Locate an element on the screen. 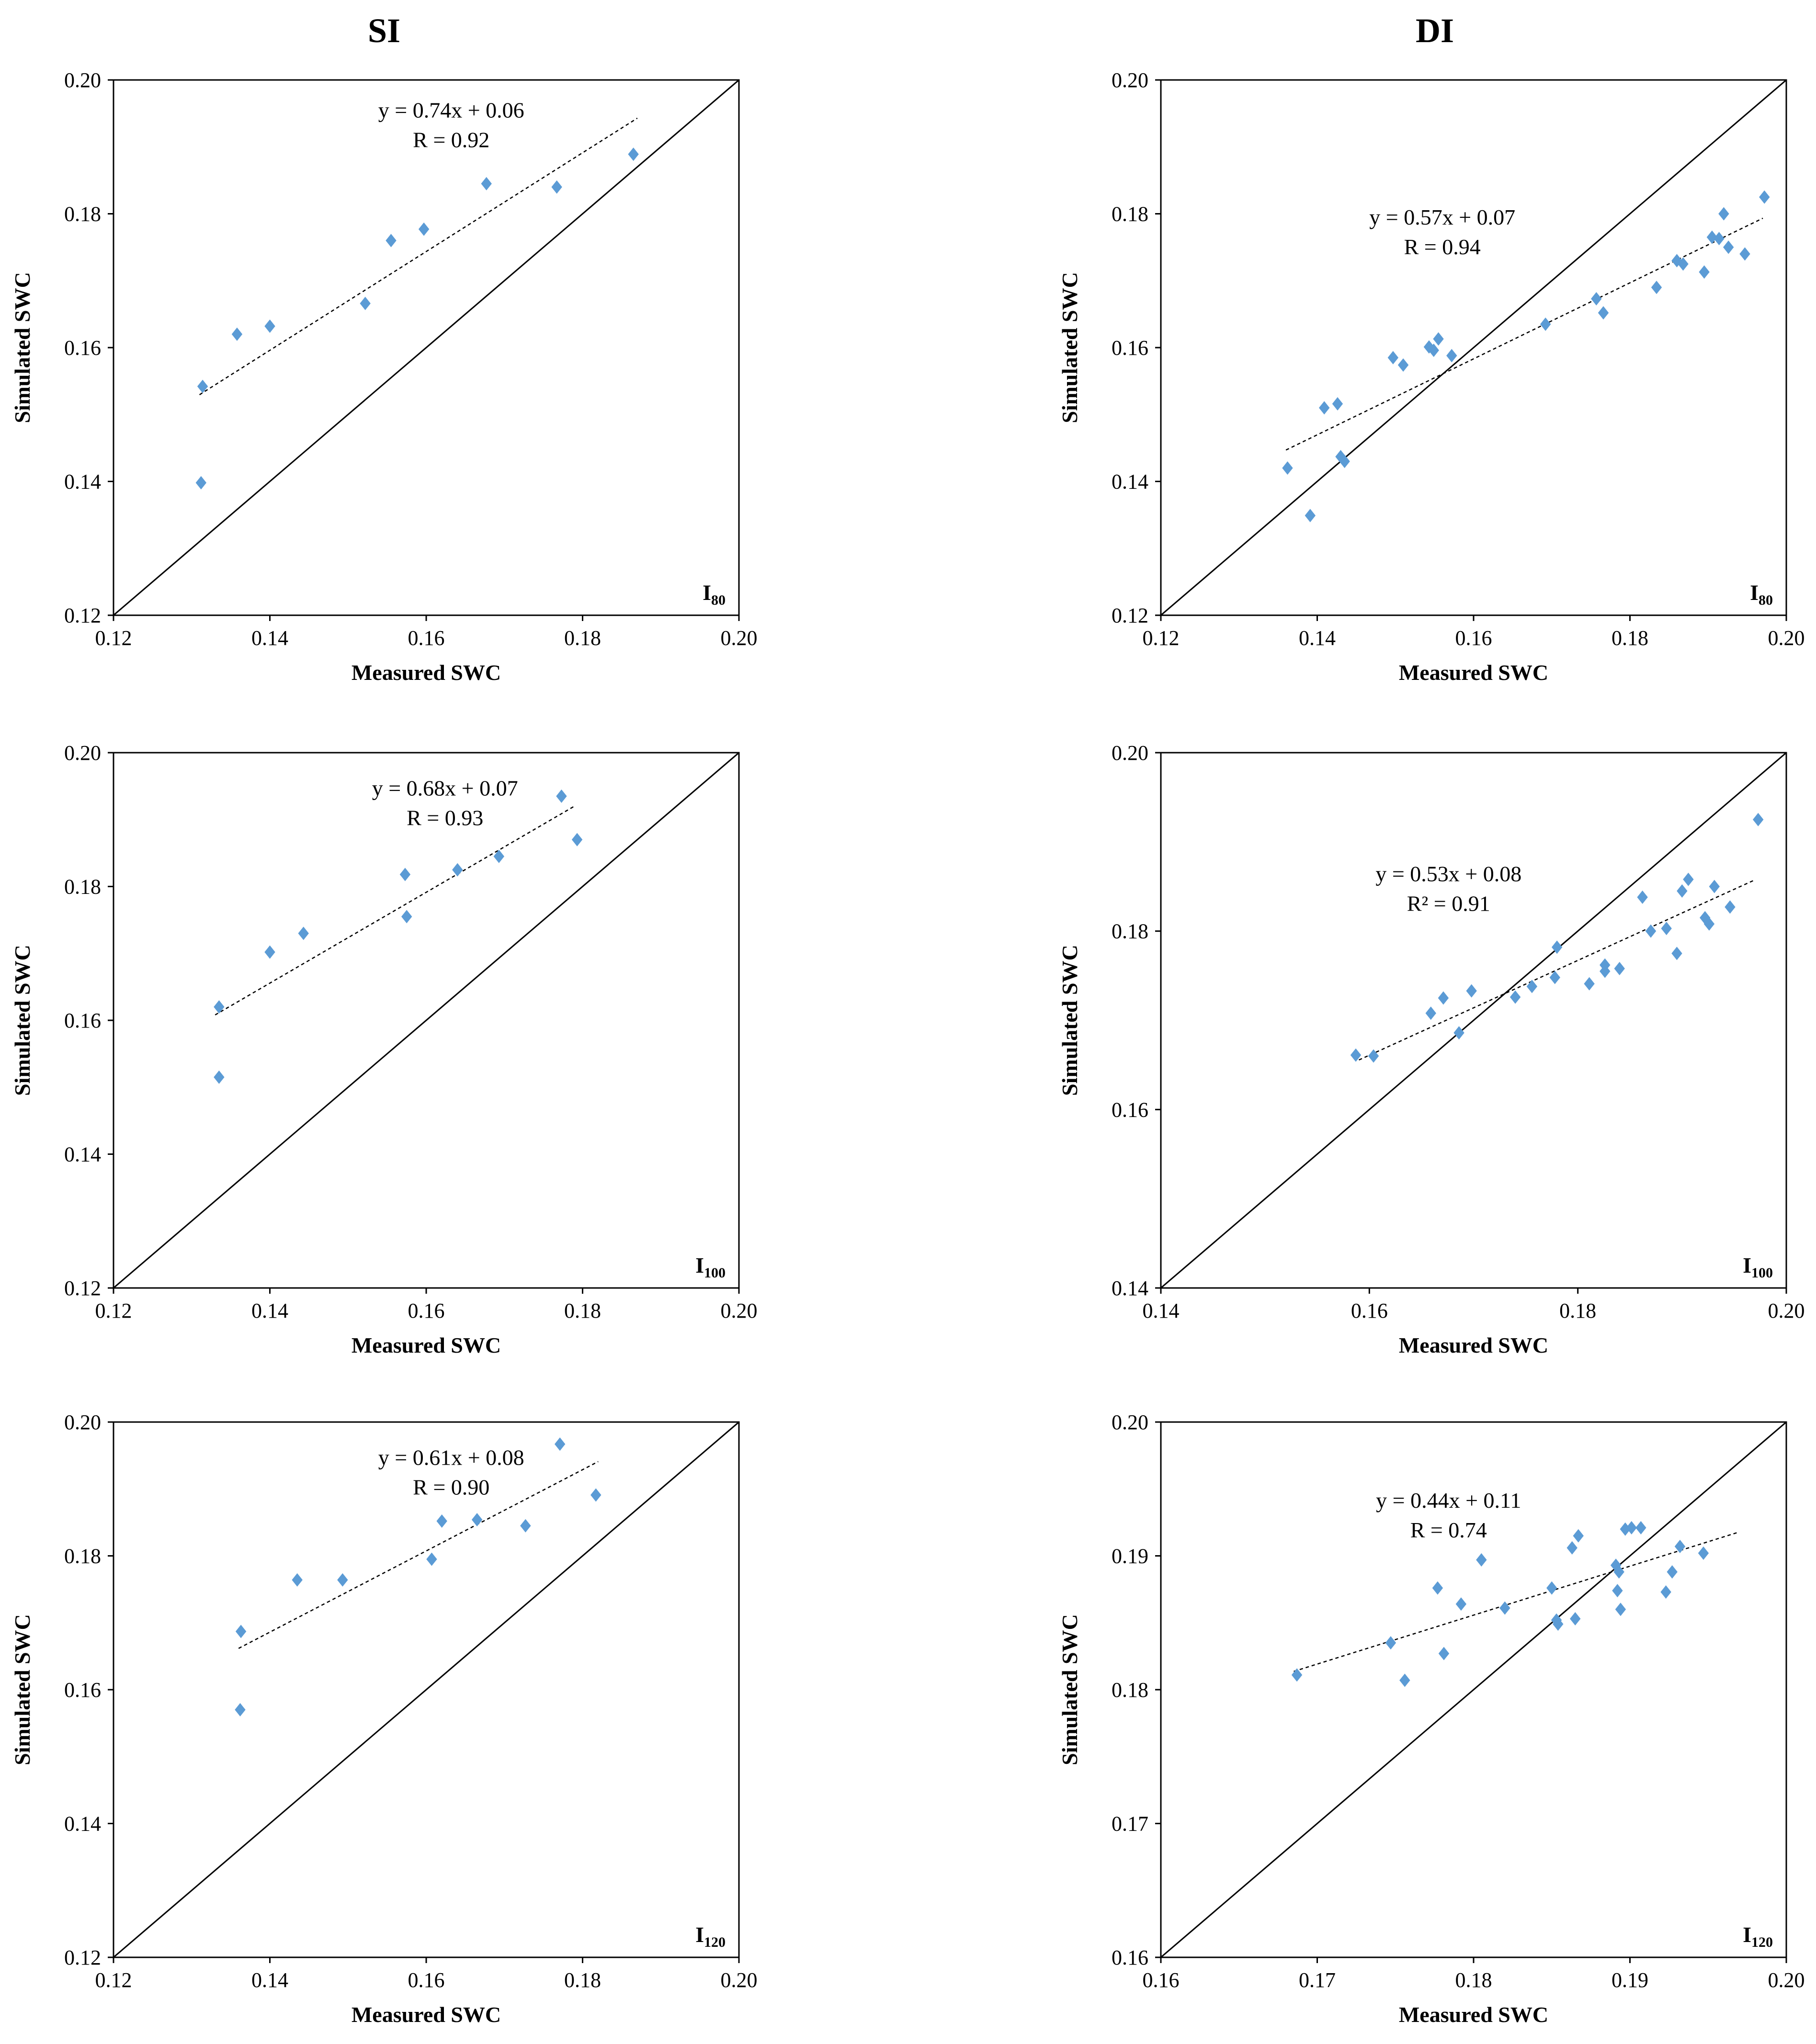 Image resolution: width=1816 pixels, height=2044 pixels. regression-equation: y = 0.53x + 0.08 is located at coordinates (1448, 873).